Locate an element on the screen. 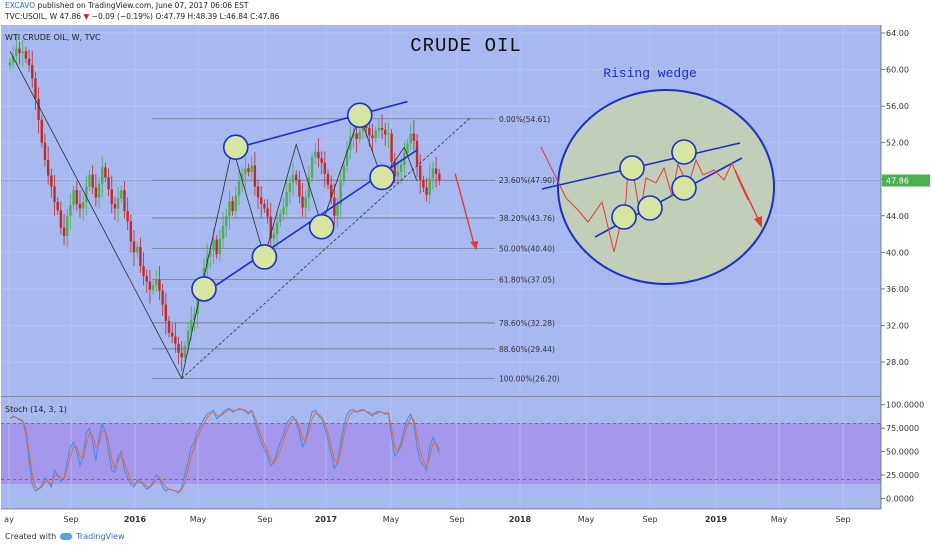  stoch-tick-label: 25.0000 is located at coordinates (902, 475).